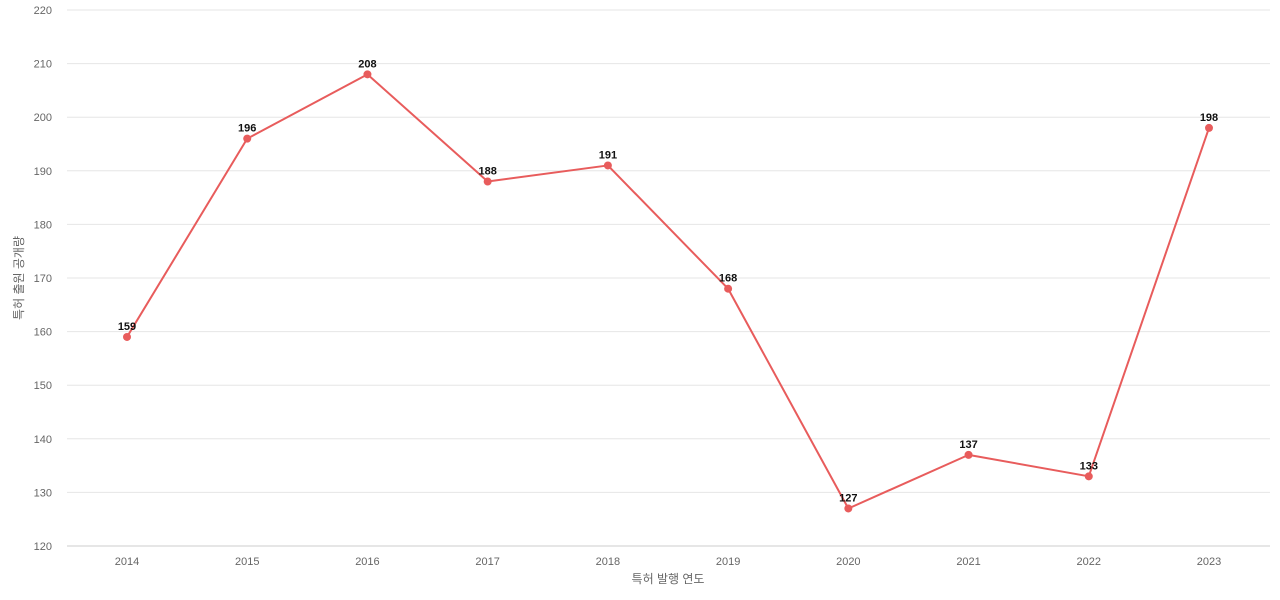 Image resolution: width=1280 pixels, height=600 pixels. What do you see at coordinates (127, 562) in the screenshot?
I see `x-tick-label: 2014` at bounding box center [127, 562].